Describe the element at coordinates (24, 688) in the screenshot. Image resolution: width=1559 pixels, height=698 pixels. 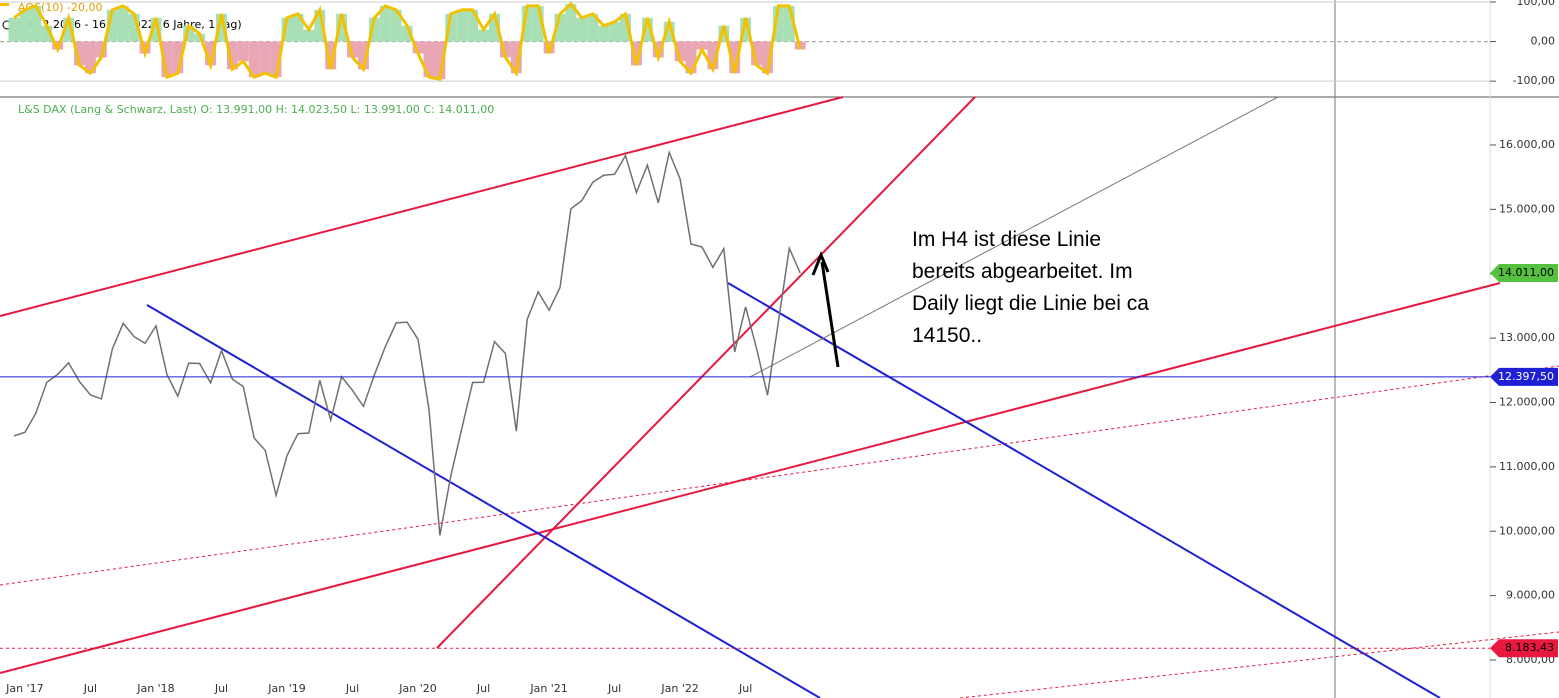
I see `x-tick-label: Jan '17` at that location.